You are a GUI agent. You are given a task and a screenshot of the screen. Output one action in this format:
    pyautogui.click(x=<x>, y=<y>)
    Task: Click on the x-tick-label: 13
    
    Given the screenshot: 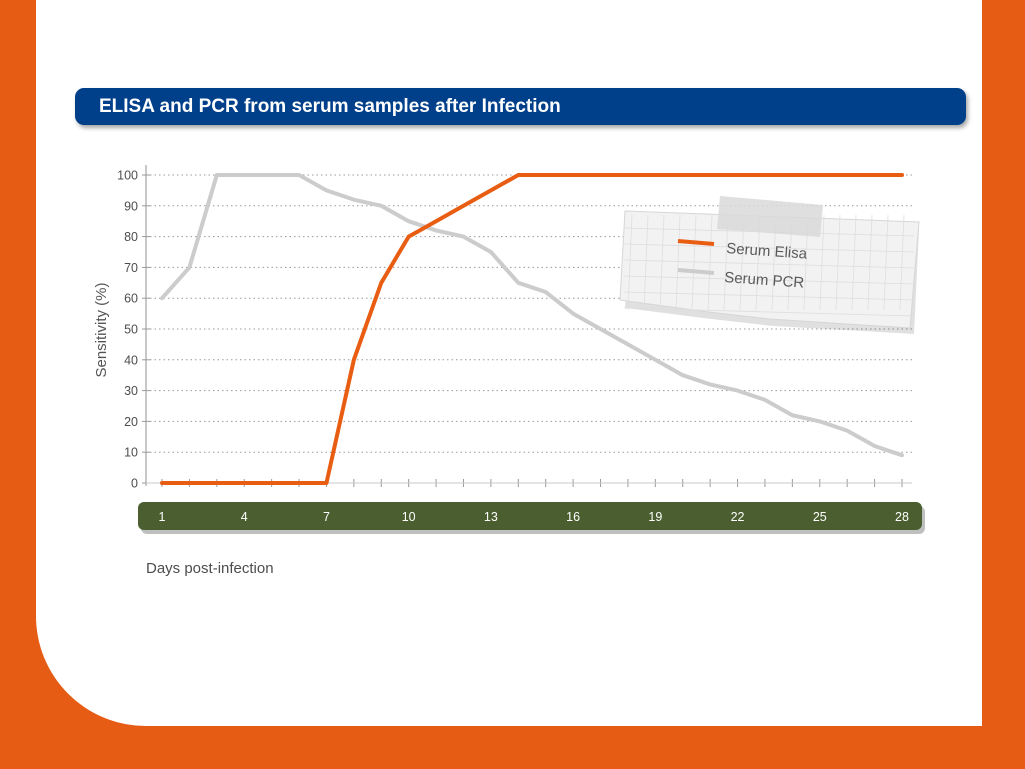 What is the action you would take?
    pyautogui.click(x=491, y=517)
    